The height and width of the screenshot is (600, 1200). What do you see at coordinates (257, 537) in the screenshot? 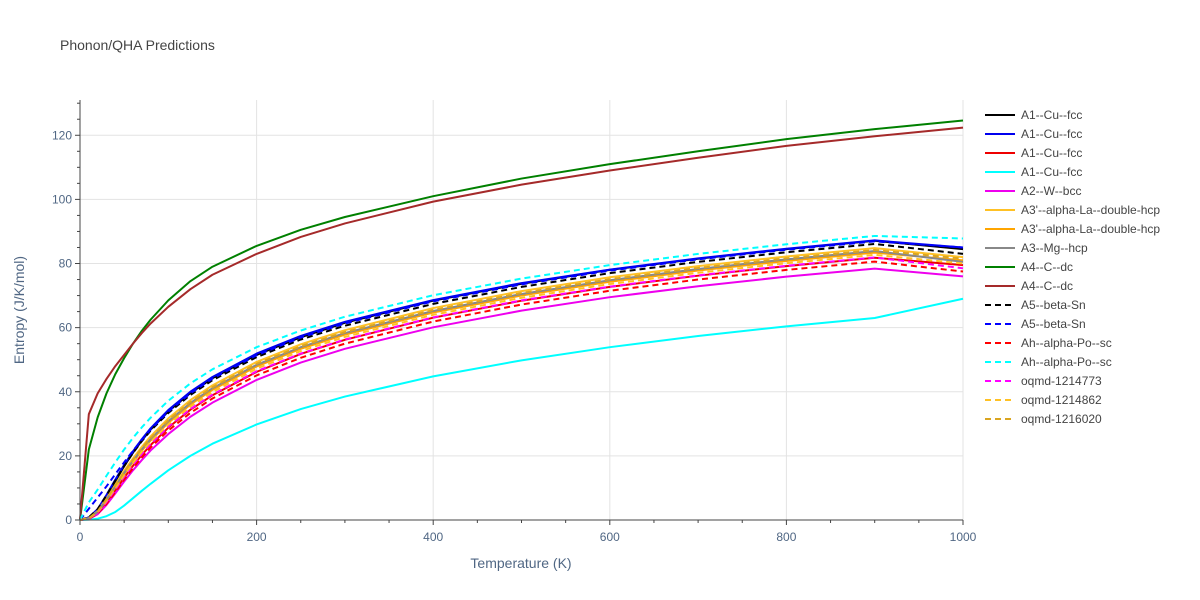
I see `x-tick-label: 200` at bounding box center [257, 537].